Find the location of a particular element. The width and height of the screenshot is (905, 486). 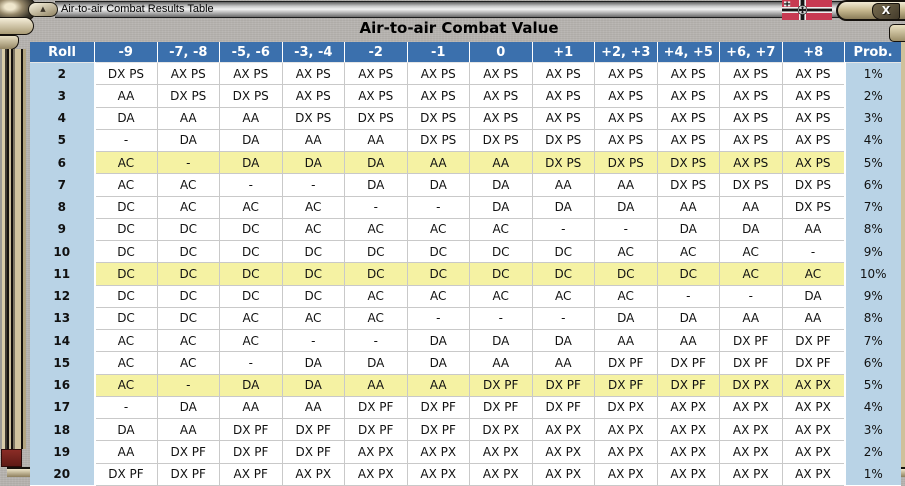

roll-cell: 9 is located at coordinates (62, 229).